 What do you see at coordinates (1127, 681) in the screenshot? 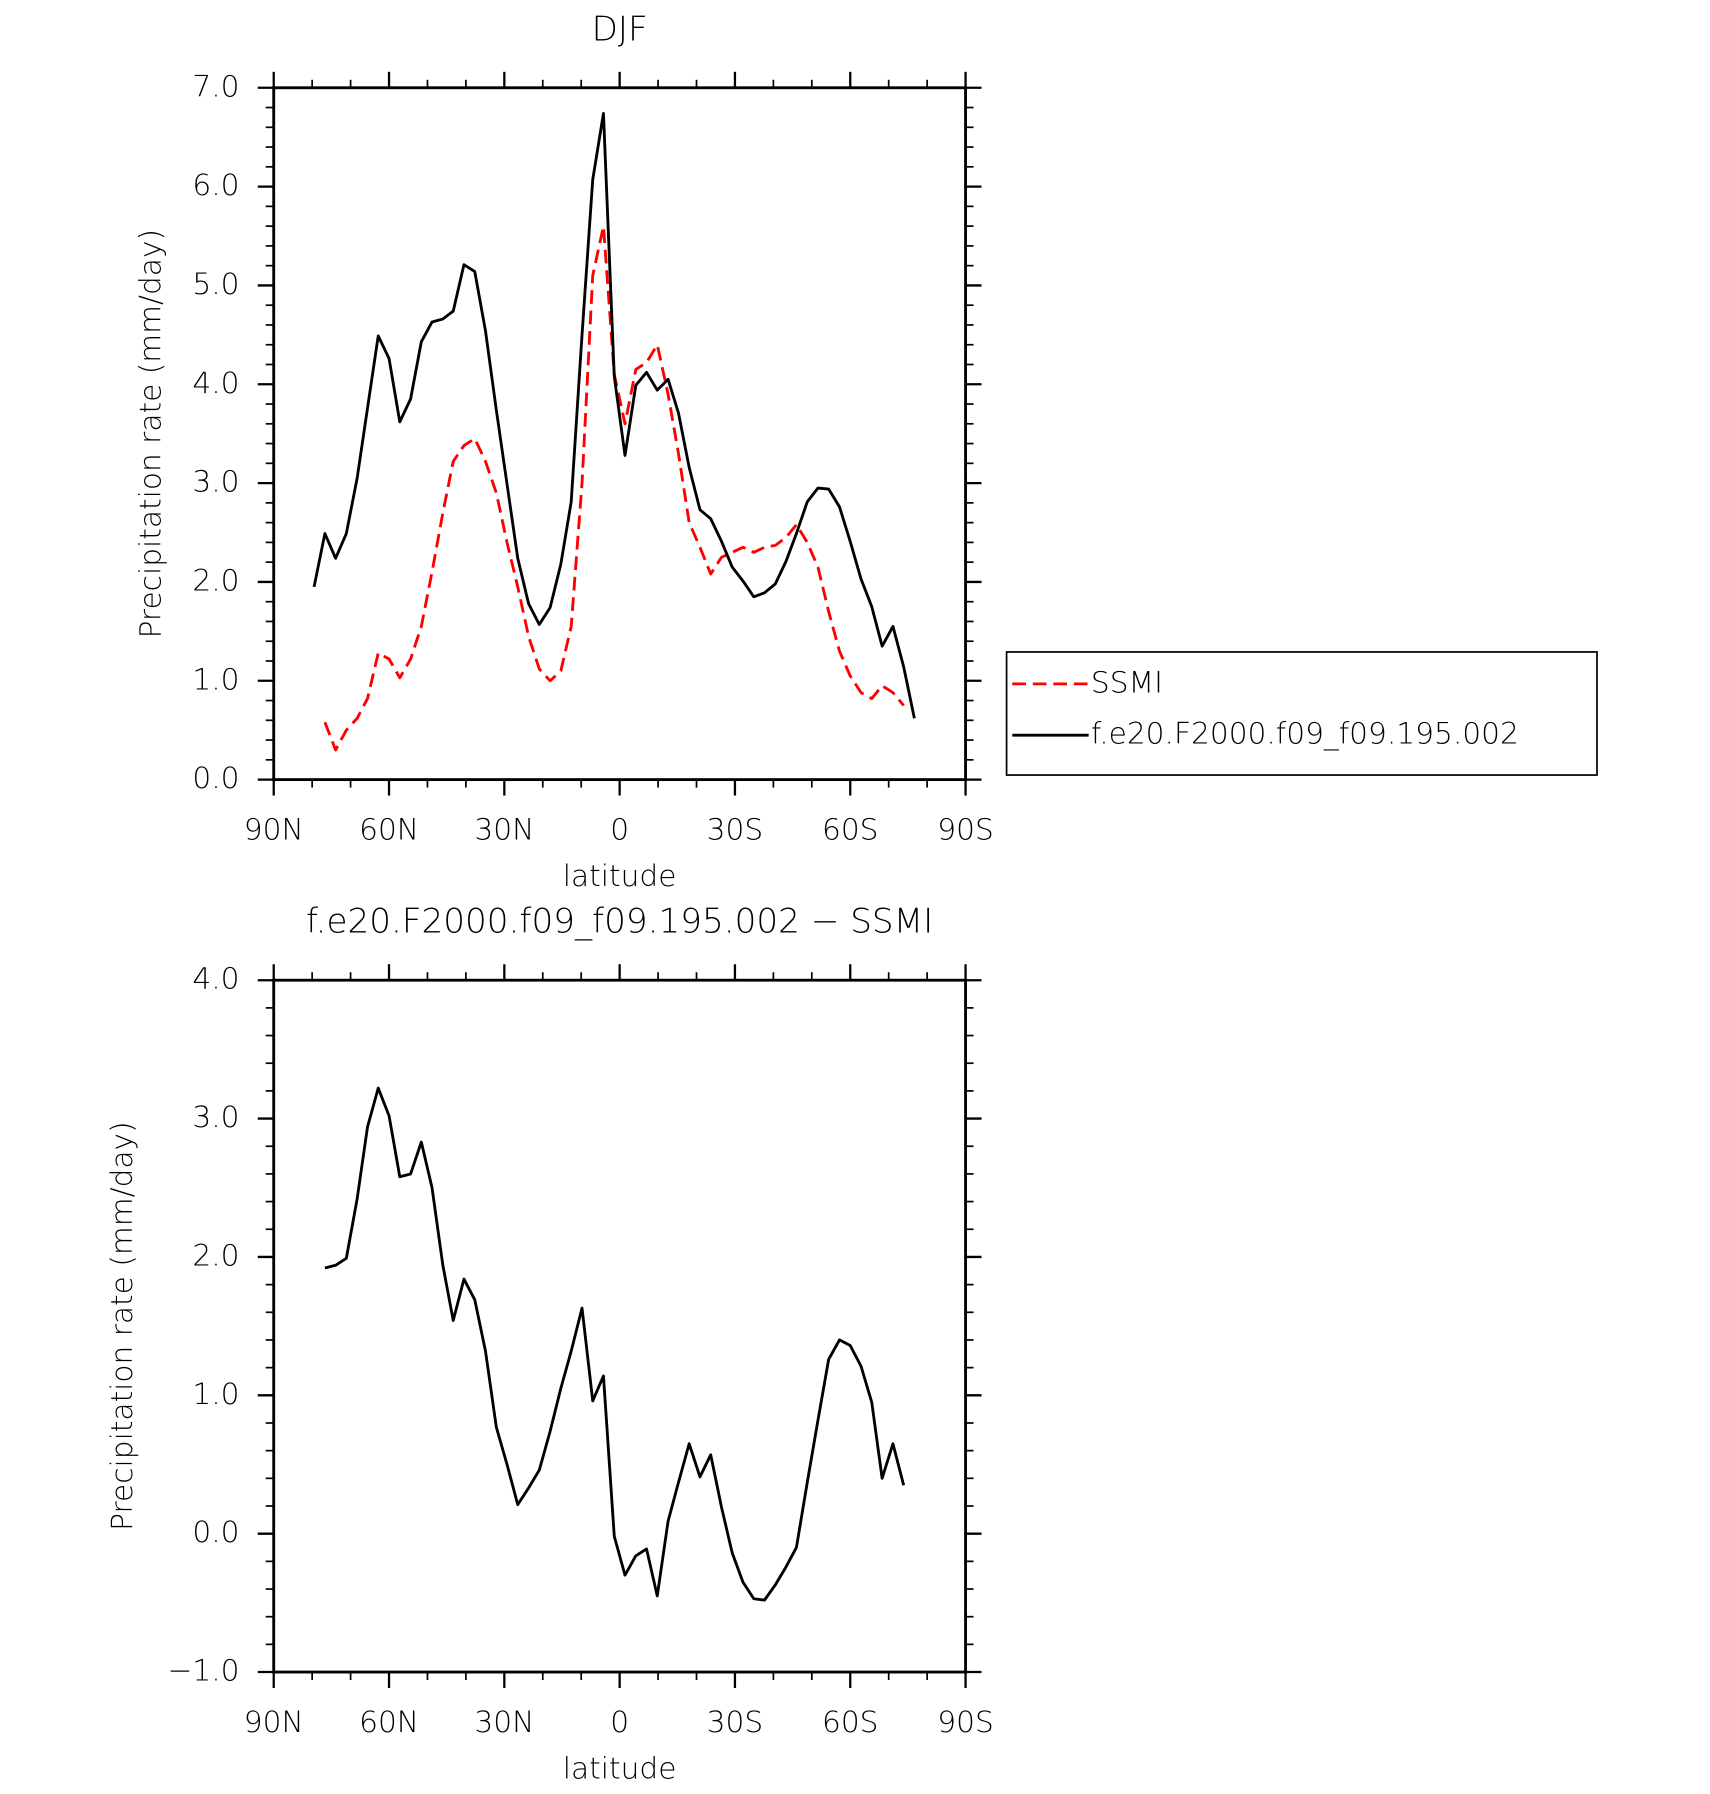
I see `legend-label: SSMI` at bounding box center [1127, 681].